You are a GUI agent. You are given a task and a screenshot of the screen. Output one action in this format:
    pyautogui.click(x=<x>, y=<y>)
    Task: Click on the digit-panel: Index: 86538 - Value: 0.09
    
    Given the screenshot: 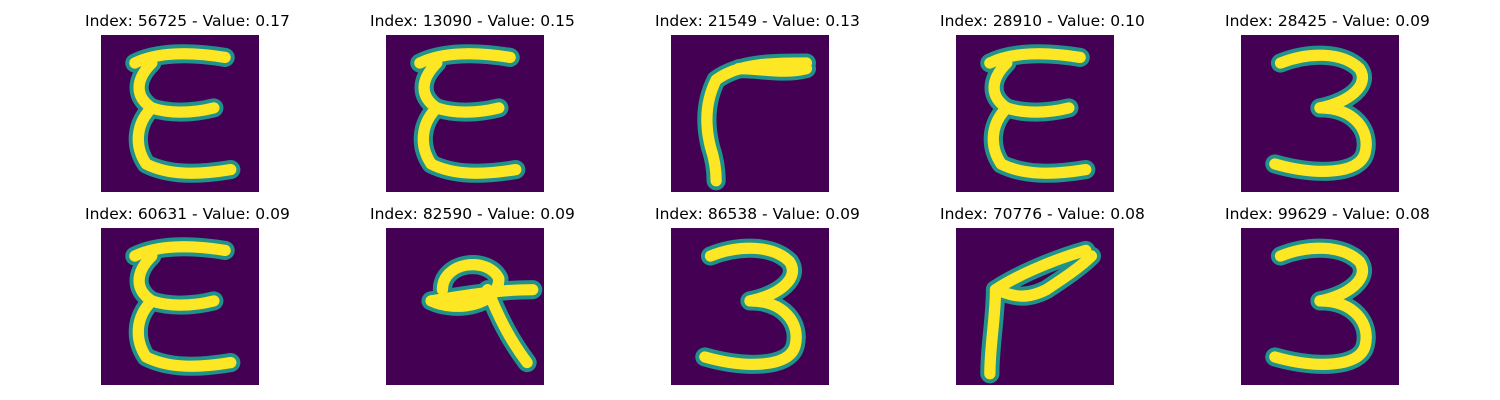 What is the action you would take?
    pyautogui.click(x=757, y=295)
    